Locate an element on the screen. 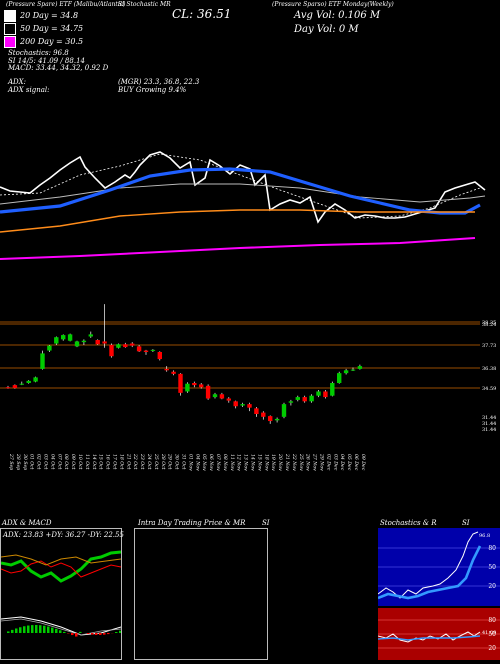 The width and height of the screenshot is (500, 664). date-tick-label: 15 Nov is located at coordinates (259, 462).